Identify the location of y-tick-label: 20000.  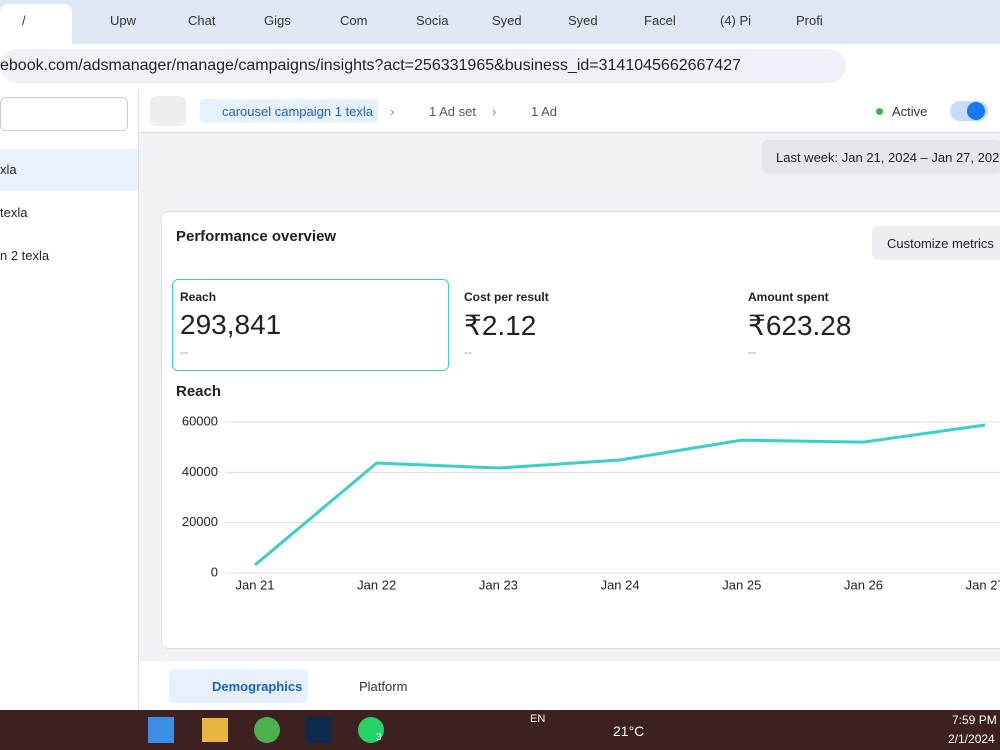
(200, 521).